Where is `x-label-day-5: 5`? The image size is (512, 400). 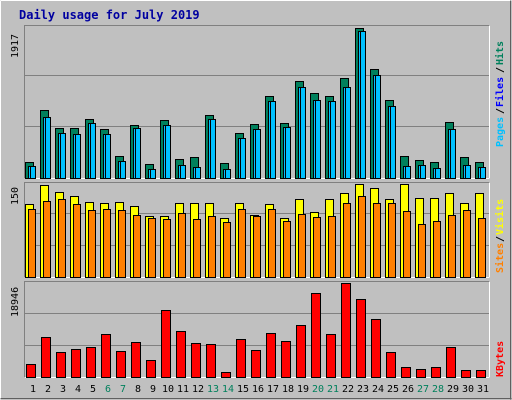 x-label-day-5: 5 is located at coordinates (93, 389).